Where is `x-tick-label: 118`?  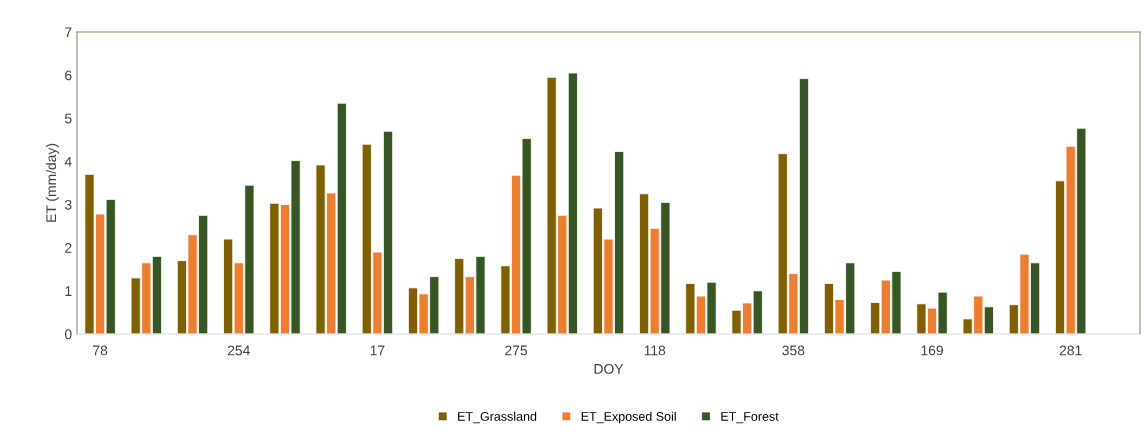
x-tick-label: 118 is located at coordinates (655, 350).